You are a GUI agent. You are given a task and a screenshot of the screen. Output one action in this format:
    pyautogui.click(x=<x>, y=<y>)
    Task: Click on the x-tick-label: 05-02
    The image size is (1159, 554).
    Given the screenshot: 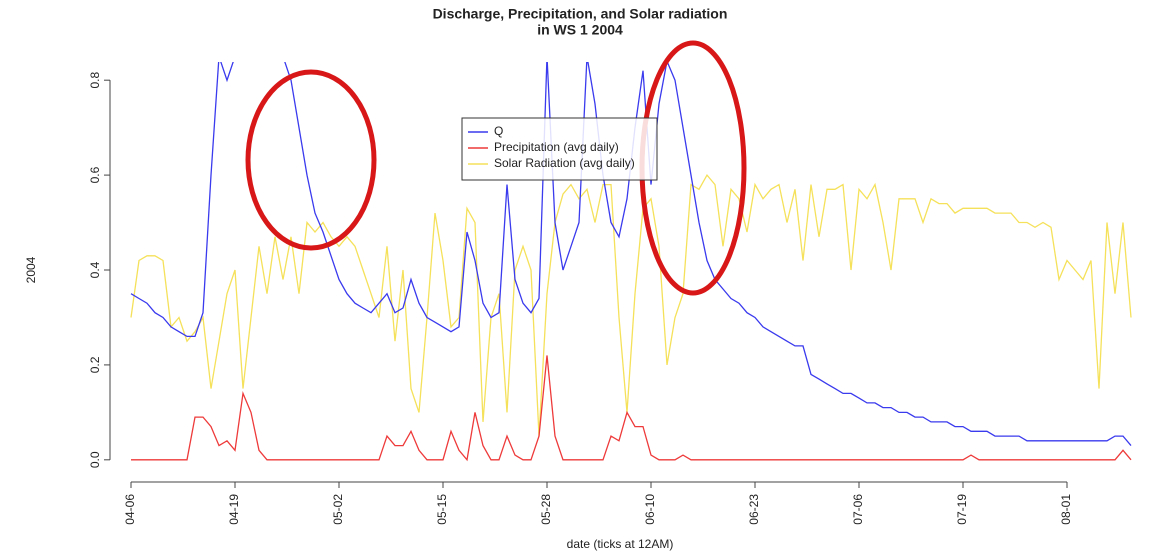 What is the action you would take?
    pyautogui.click(x=338, y=509)
    